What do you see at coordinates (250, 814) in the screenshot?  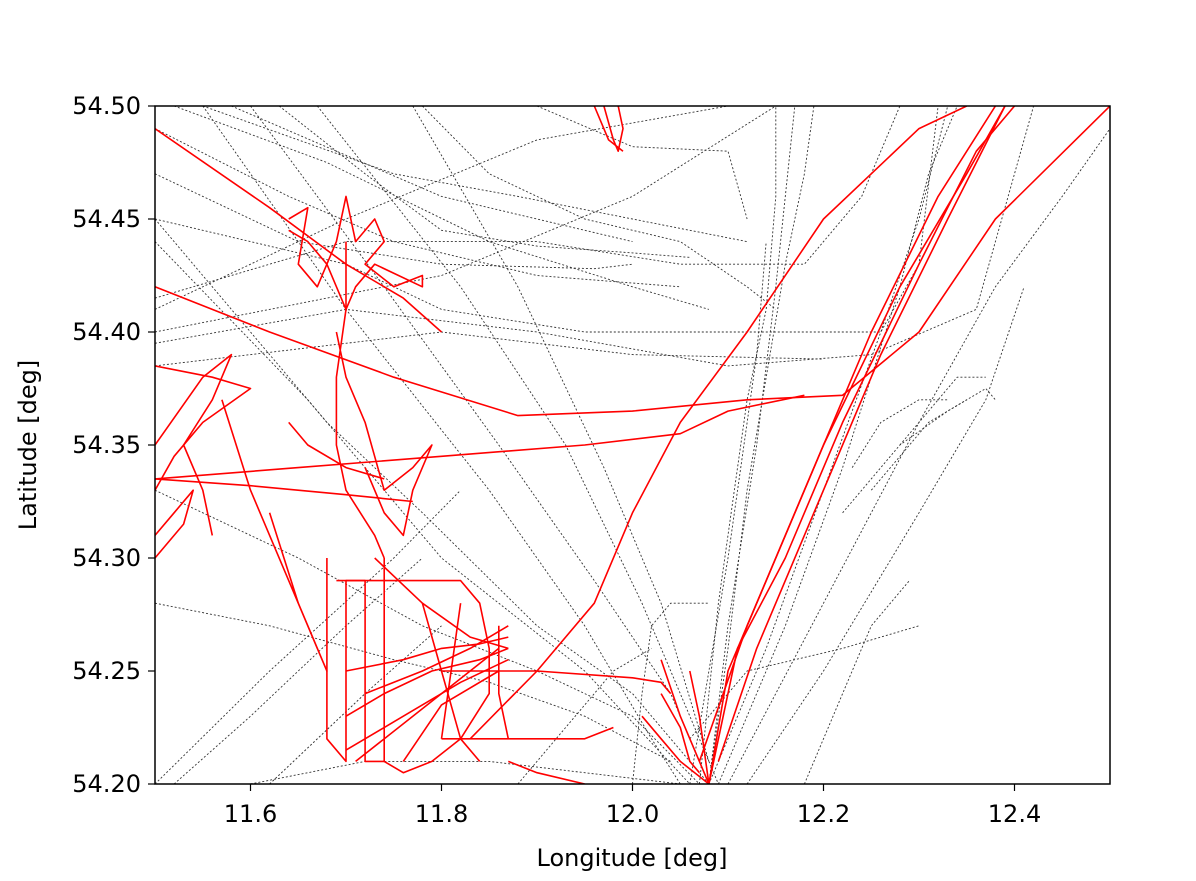 I see `x-tick-label: 11.6` at bounding box center [250, 814].